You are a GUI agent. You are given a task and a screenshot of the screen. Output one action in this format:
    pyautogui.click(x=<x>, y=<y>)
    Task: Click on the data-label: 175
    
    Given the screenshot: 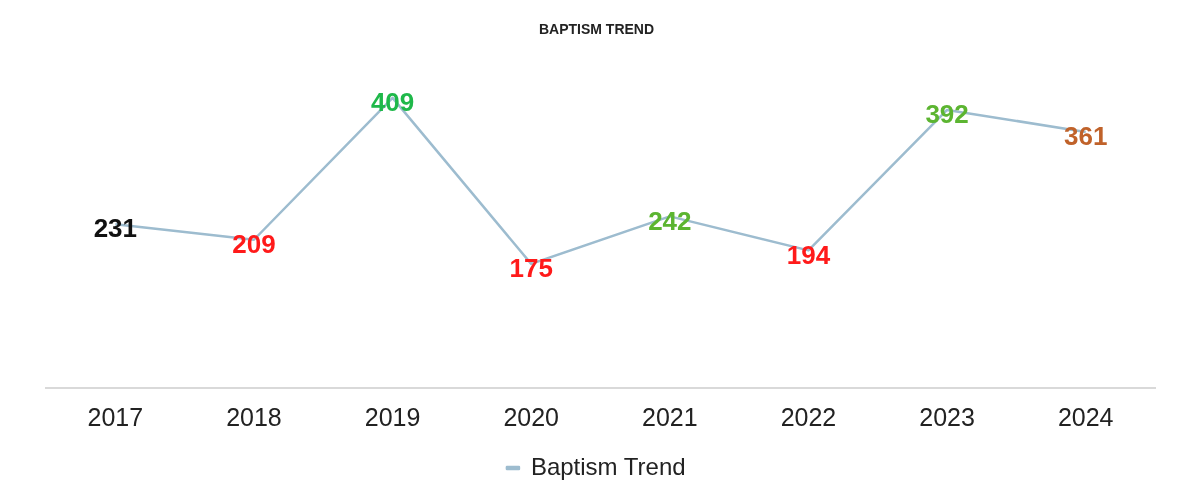 What is the action you would take?
    pyautogui.click(x=531, y=268)
    